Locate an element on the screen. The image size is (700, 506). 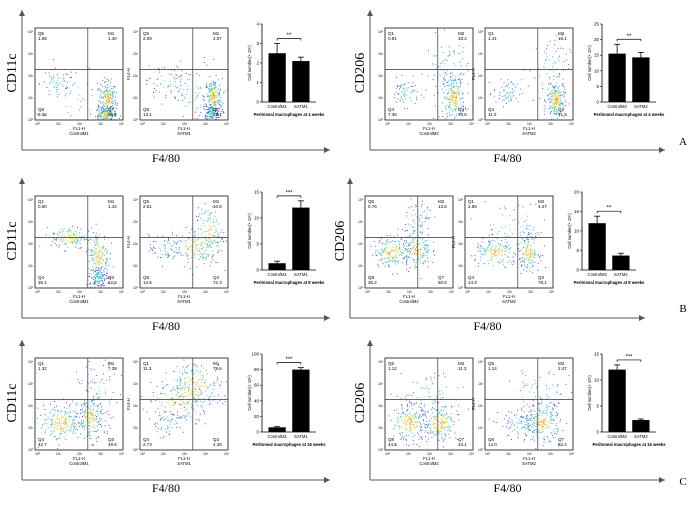
quadrant-label-ll: Q4 is located at coordinates (41, 439).